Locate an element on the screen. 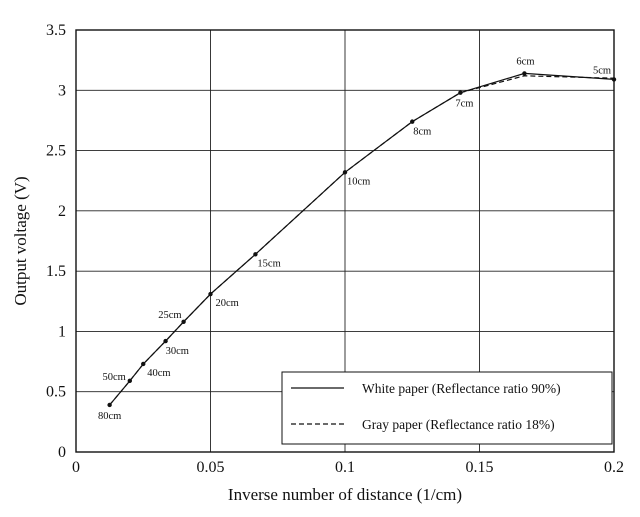 The image size is (640, 517). point-label: 30cm is located at coordinates (177, 351).